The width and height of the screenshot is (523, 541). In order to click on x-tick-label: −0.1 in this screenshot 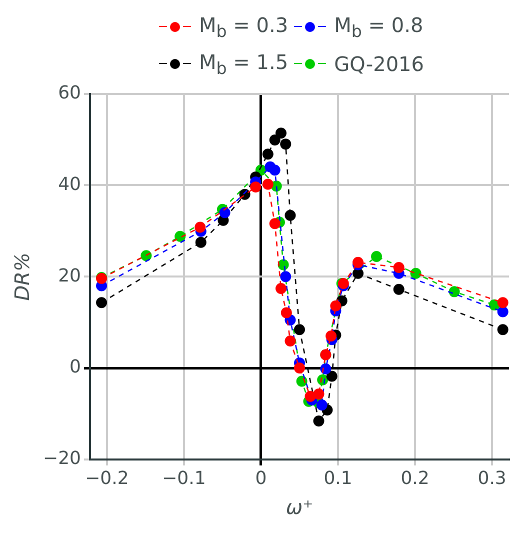, I will do `click(184, 478)`.